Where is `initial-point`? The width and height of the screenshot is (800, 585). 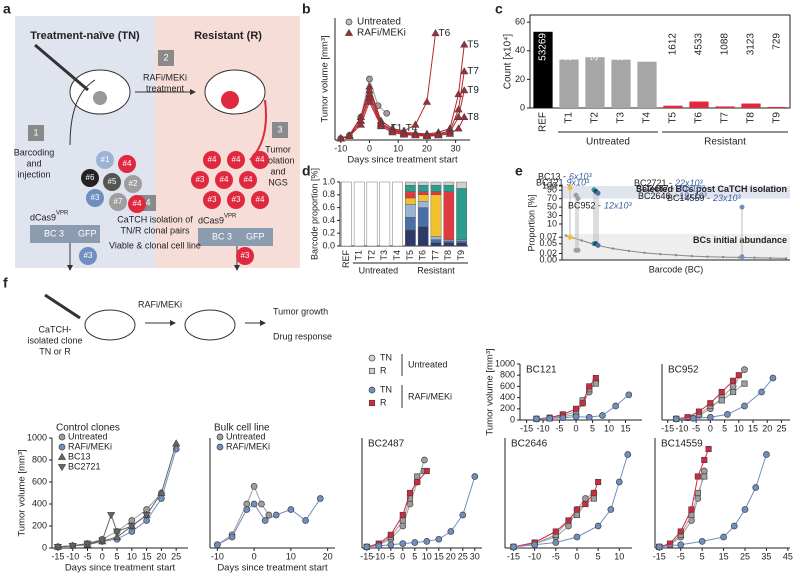
initial-point is located at coordinates (598, 245).